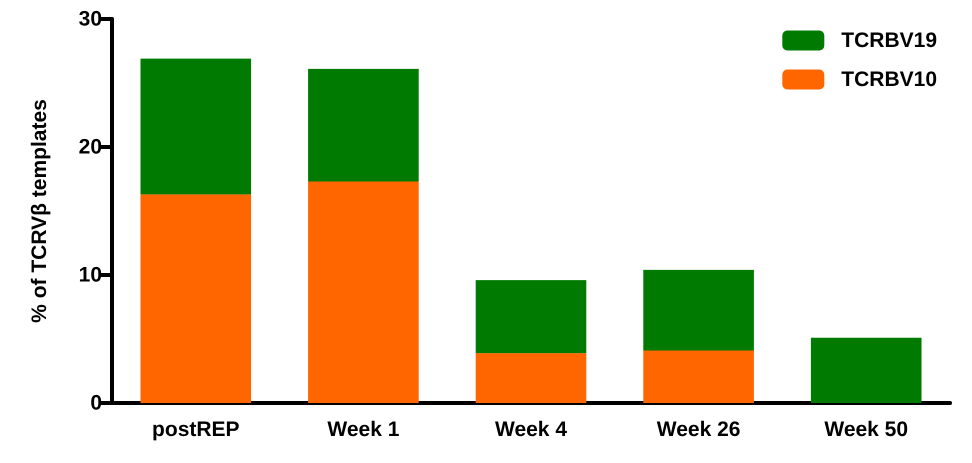  What do you see at coordinates (90, 147) in the screenshot?
I see `y-tick-label: 20` at bounding box center [90, 147].